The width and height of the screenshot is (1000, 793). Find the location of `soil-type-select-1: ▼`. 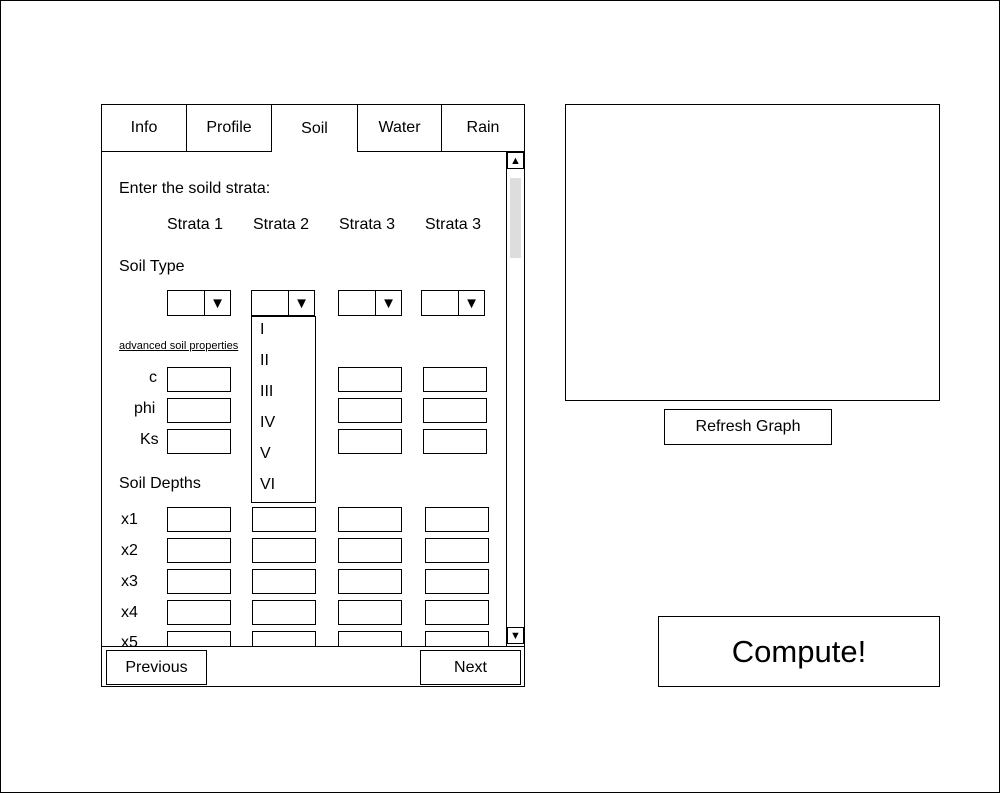

soil-type-select-1: ▼ is located at coordinates (199, 303).